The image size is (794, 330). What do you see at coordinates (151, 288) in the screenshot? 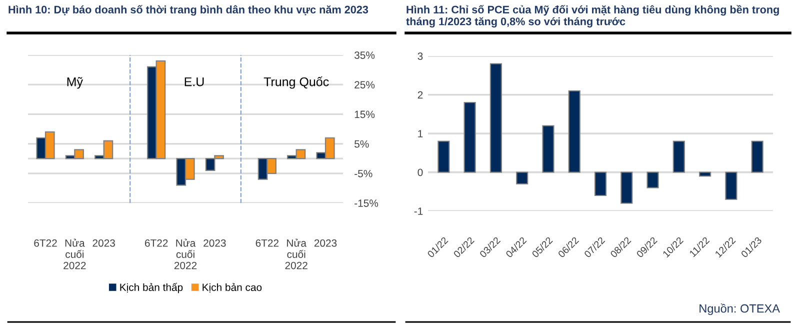
I see `legend-label: Kịch bản thấp` at bounding box center [151, 288].